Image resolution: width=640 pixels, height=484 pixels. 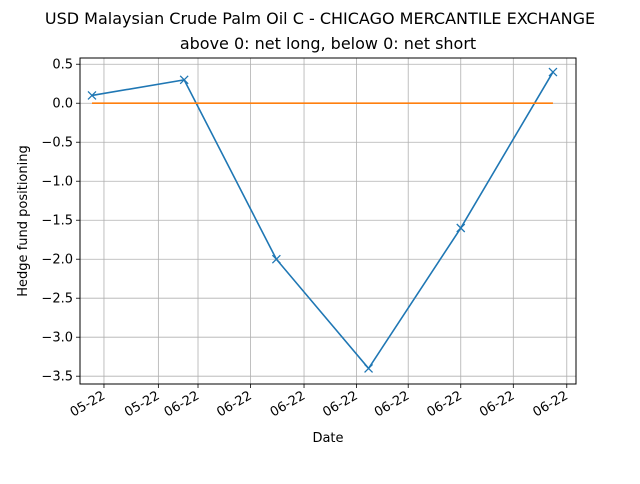 I want to click on y-tick-label: −0.5, so click(x=57, y=143).